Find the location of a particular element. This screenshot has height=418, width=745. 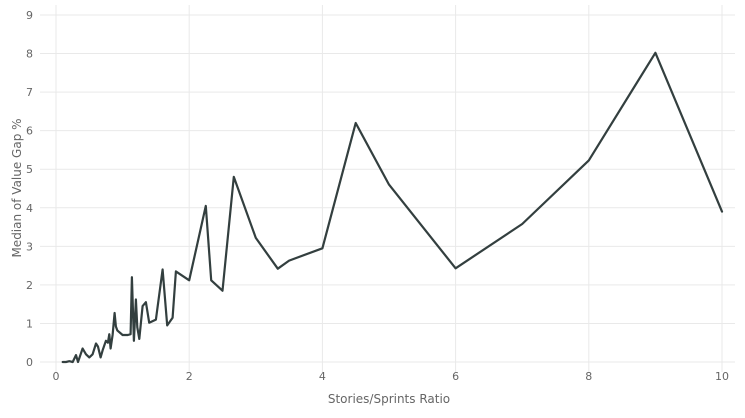

y-tick-label: 4 is located at coordinates (29, 208).